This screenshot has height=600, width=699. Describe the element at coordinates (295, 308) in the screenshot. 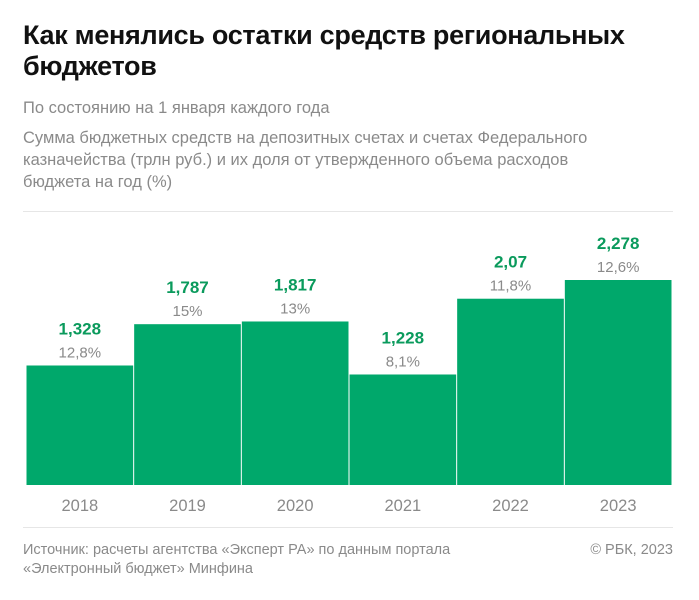

I see `share-label: 13%` at that location.